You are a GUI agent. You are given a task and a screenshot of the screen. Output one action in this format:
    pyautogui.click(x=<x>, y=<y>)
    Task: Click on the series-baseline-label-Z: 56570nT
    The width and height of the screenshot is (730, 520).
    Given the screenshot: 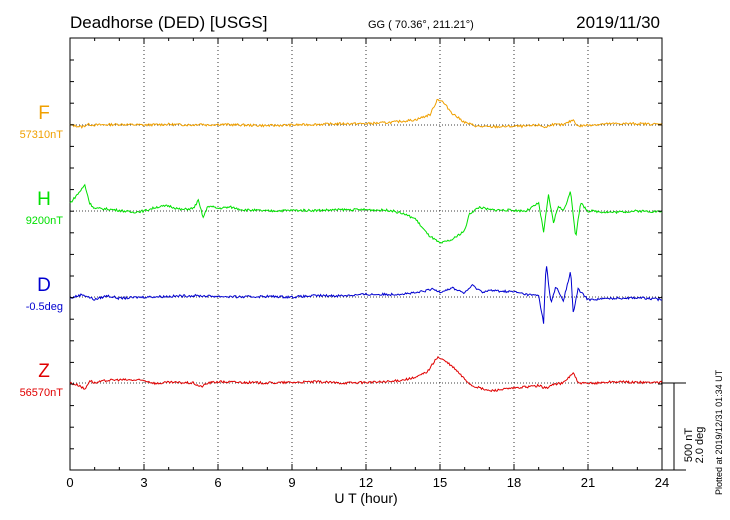 What is the action you would take?
    pyautogui.click(x=42, y=393)
    